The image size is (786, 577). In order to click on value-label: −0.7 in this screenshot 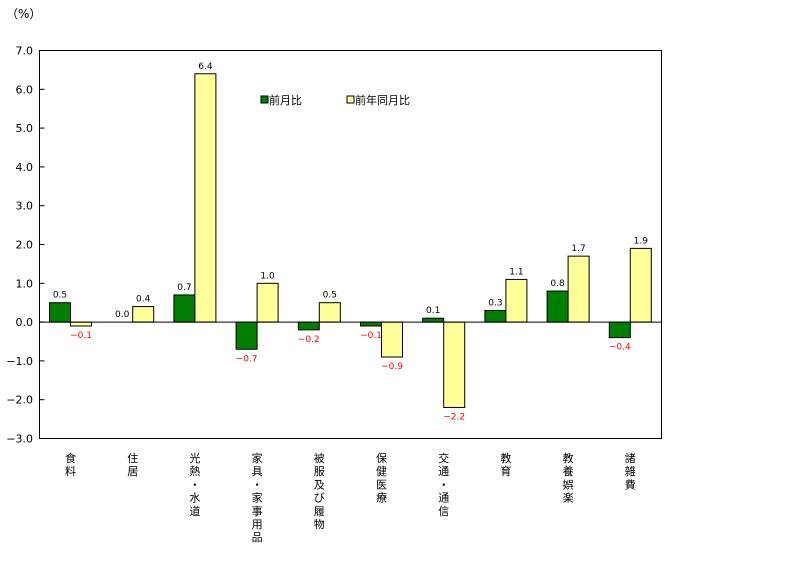, I will do `click(247, 359)`.